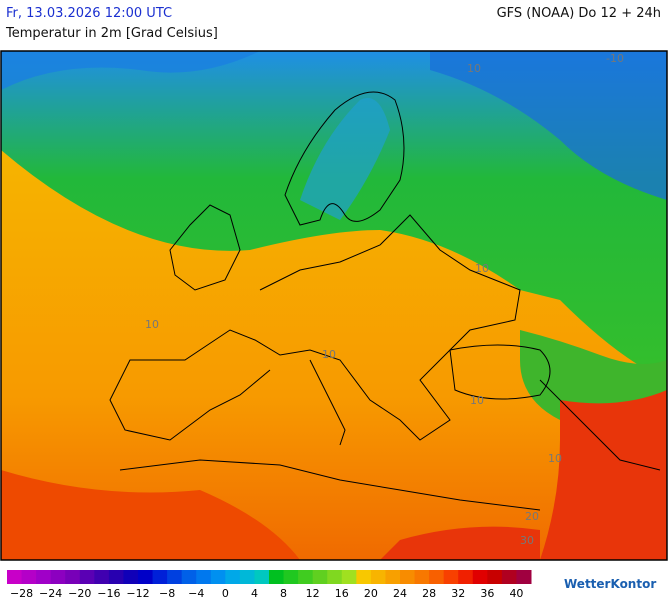 The image size is (669, 600). Describe the element at coordinates (400, 593) in the screenshot. I see `legend-tick: 24` at that location.